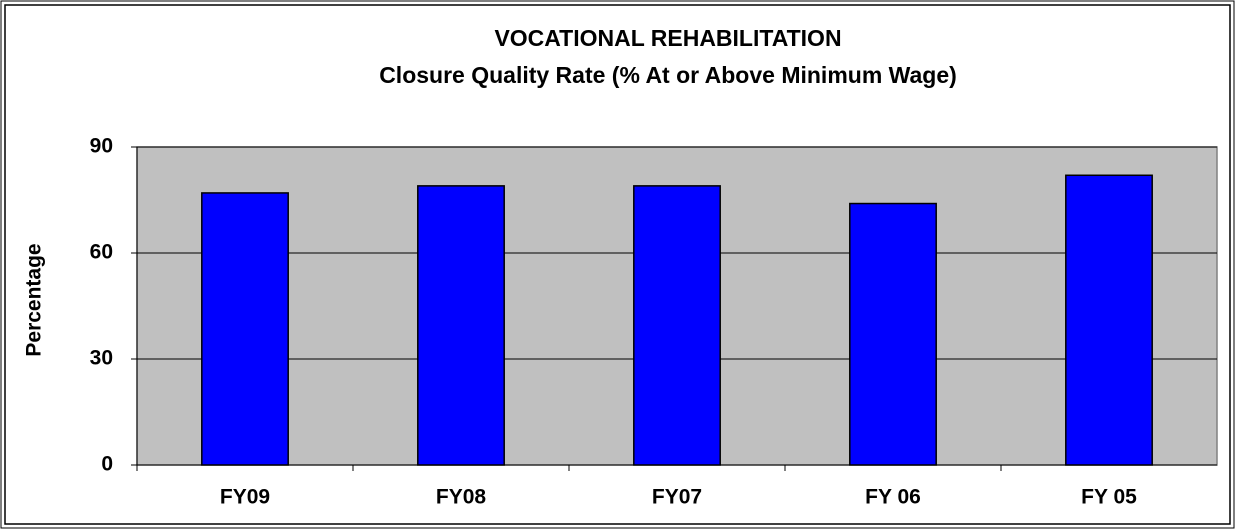 The width and height of the screenshot is (1235, 529). What do you see at coordinates (107, 464) in the screenshot?
I see `y-tick-label: 0` at bounding box center [107, 464].